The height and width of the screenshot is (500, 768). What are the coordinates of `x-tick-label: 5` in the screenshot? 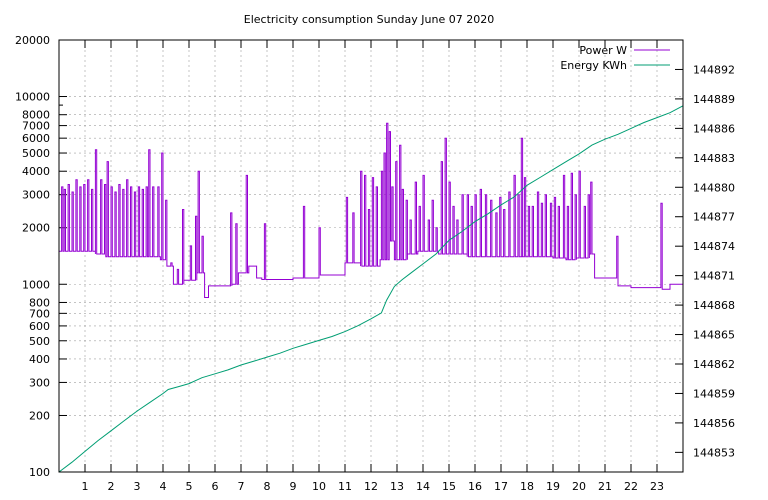 It's located at (189, 486).